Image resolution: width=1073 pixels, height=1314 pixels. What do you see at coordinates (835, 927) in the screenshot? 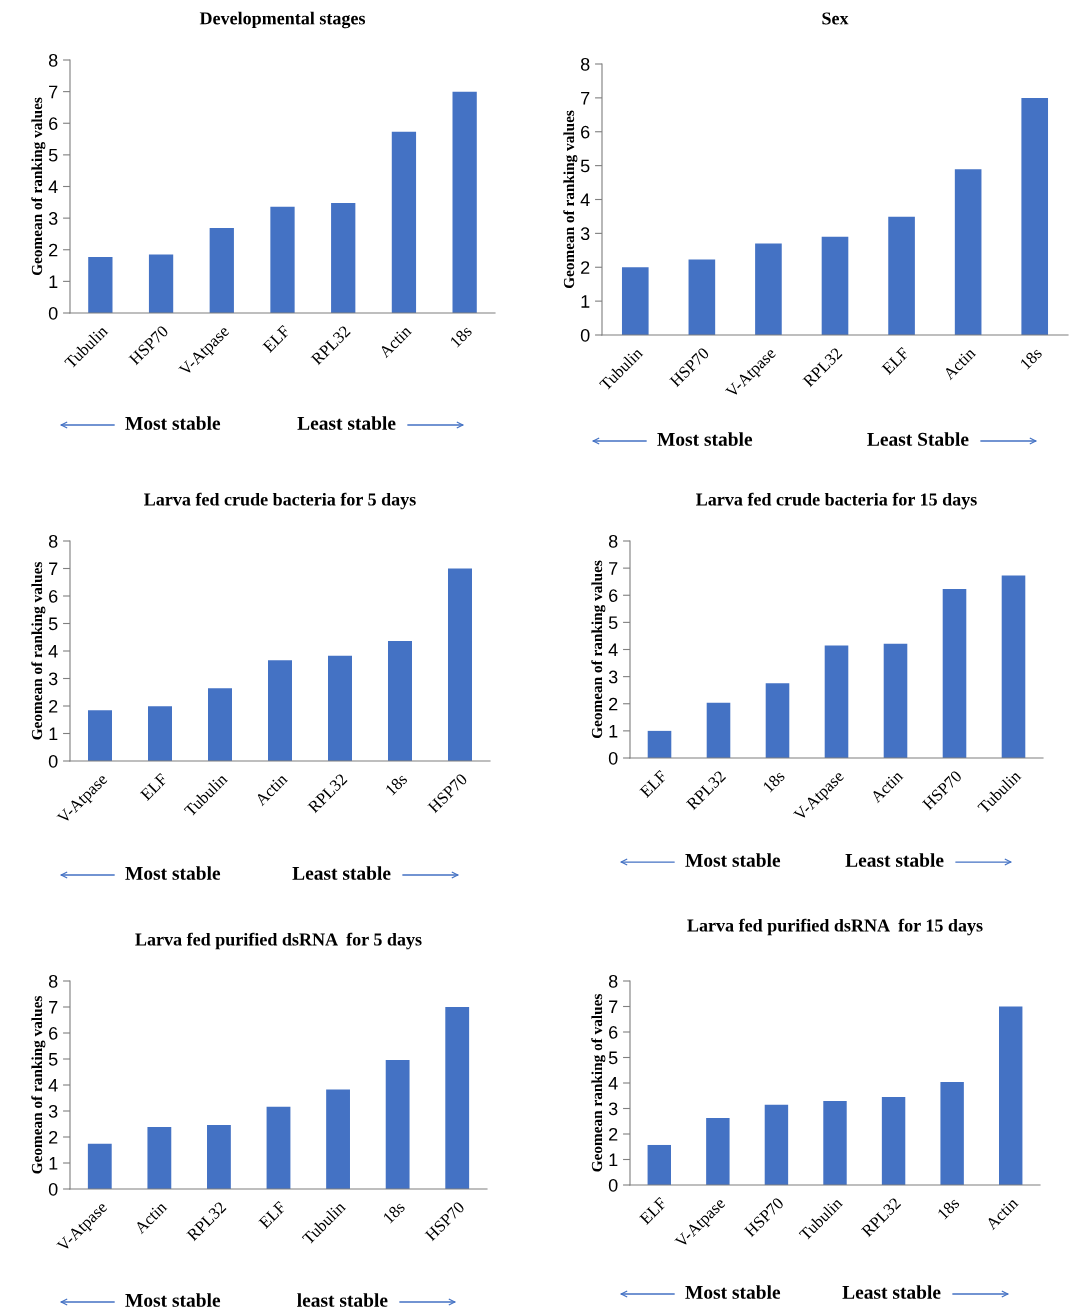
I see `chart-title: Larva fed purified dsRNA for 15 days` at bounding box center [835, 927].